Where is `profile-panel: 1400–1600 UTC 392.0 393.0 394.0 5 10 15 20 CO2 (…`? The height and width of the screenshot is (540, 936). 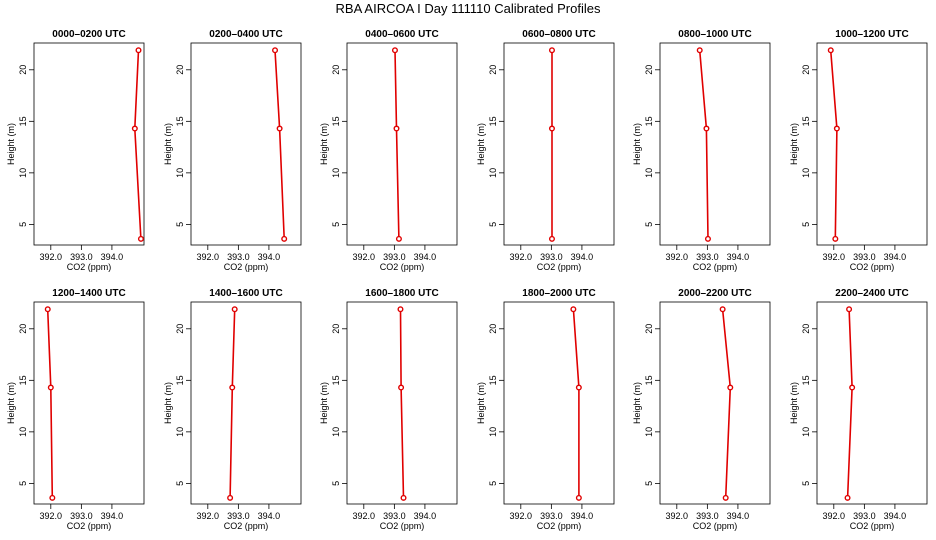
profile-panel: 1400–1600 UTC 392.0 393.0 394.0 5 10 15 20 CO2 (… is located at coordinates (232, 409).